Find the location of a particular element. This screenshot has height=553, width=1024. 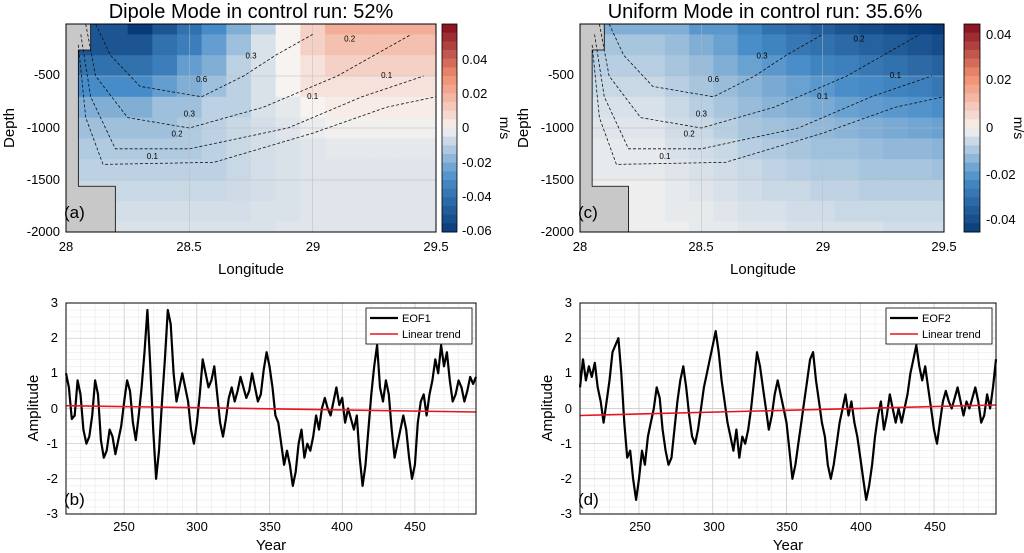

cb-tick-a-2: 0 is located at coordinates (465, 127).